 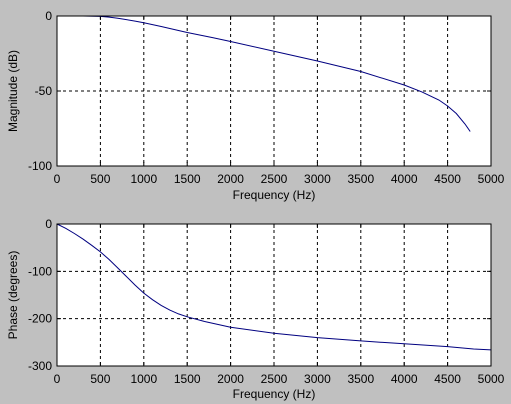 I want to click on phase-y-tick-label: -300, so click(x=40, y=366).